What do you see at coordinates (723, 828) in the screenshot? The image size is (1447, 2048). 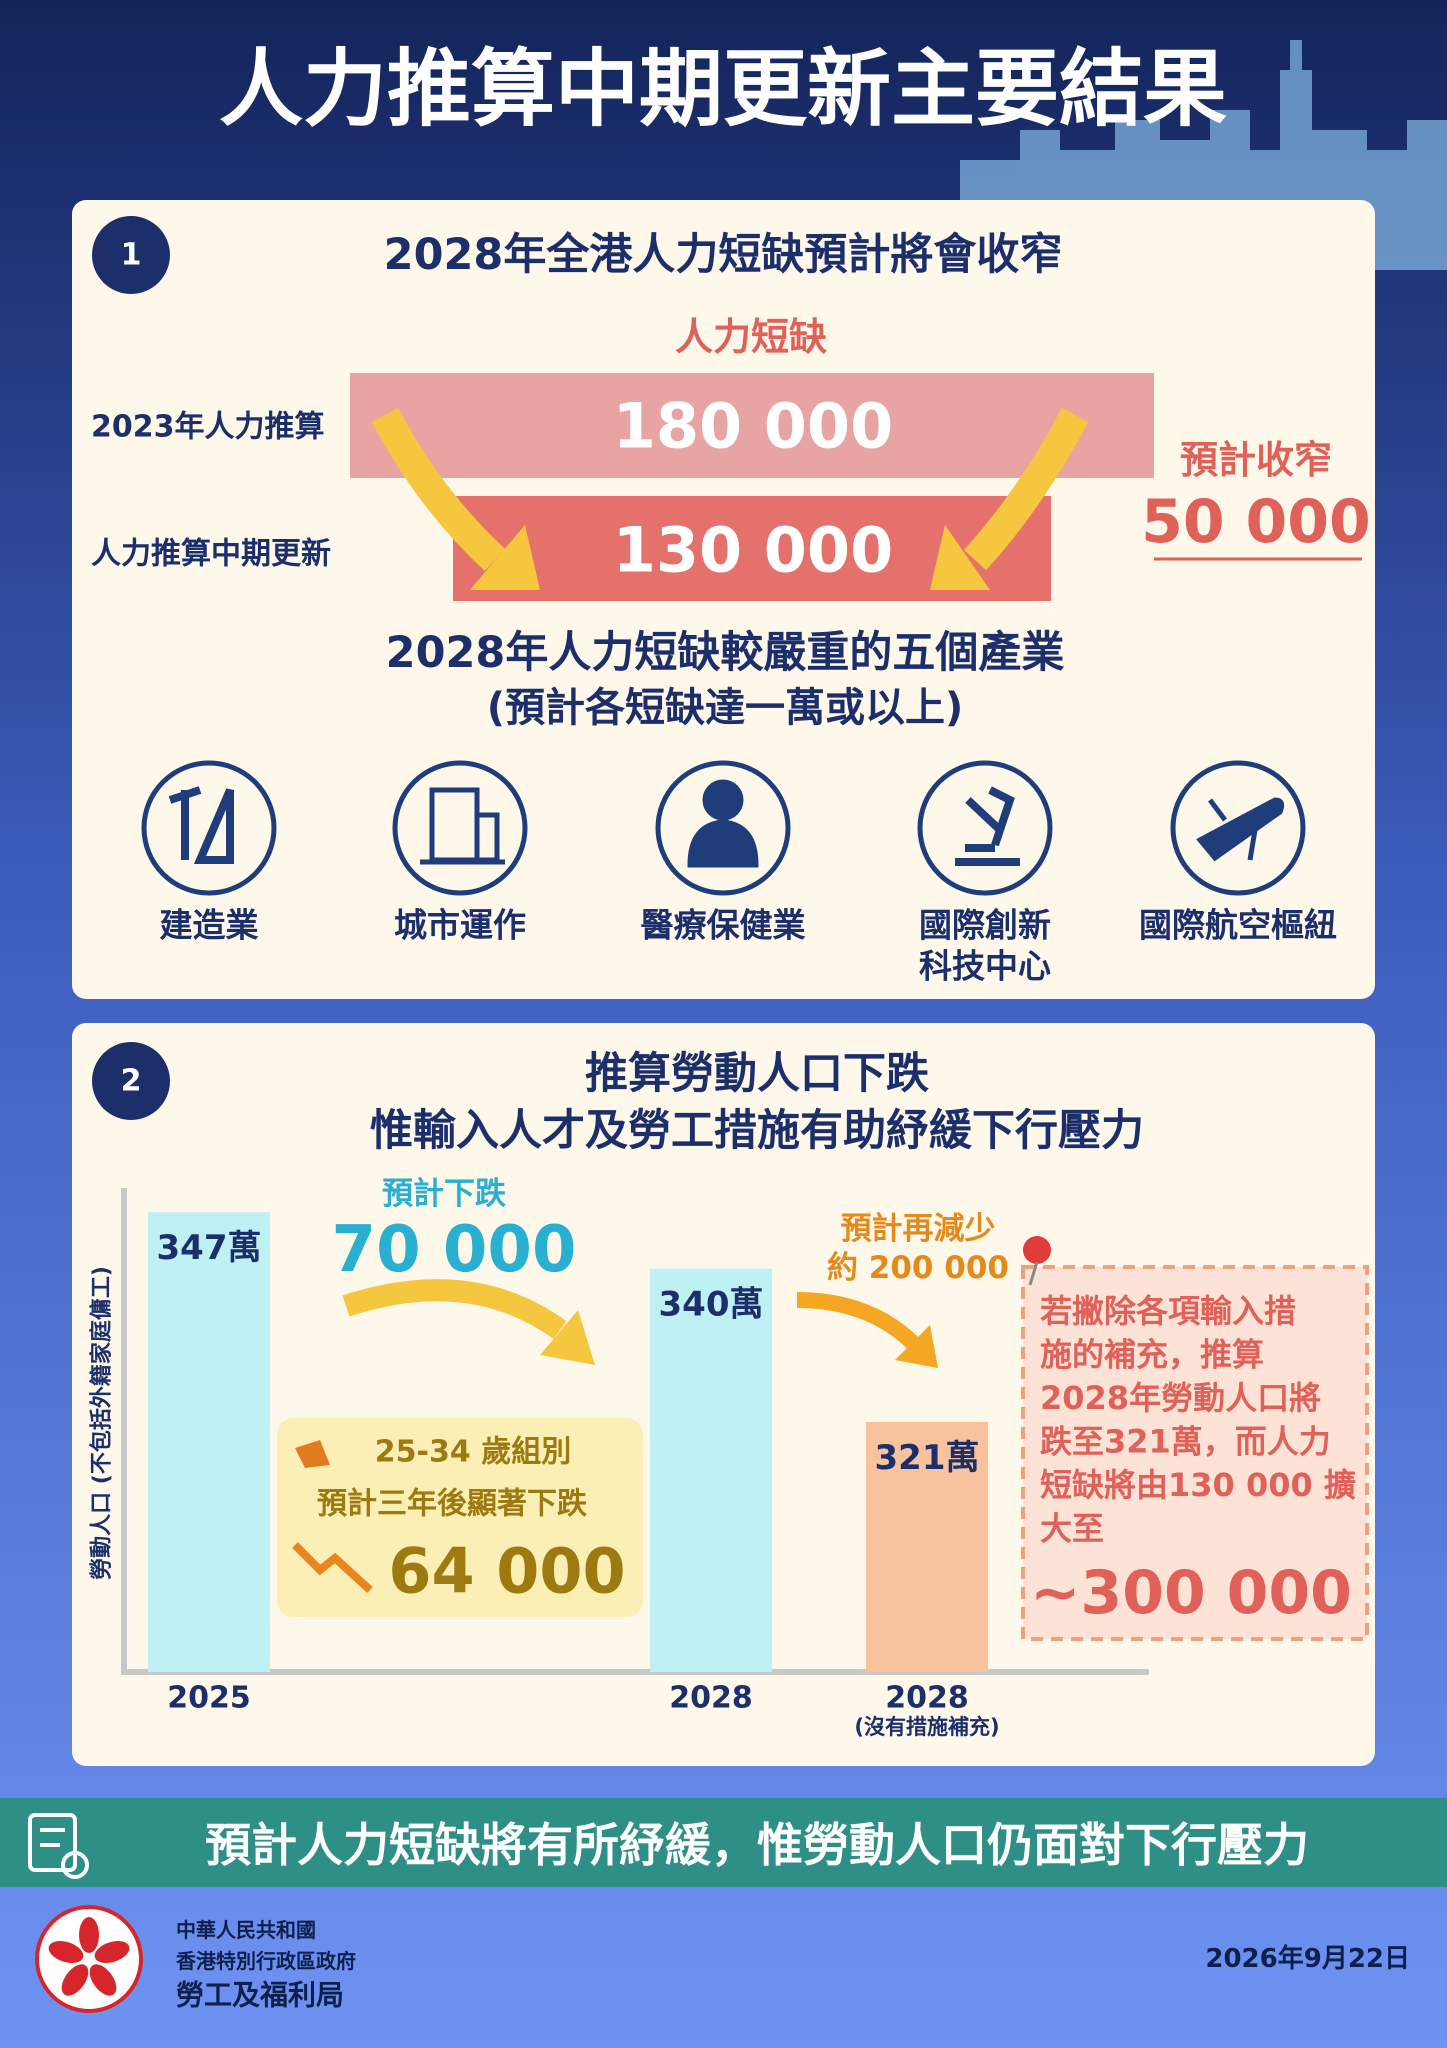 I see `industry-icons` at bounding box center [723, 828].